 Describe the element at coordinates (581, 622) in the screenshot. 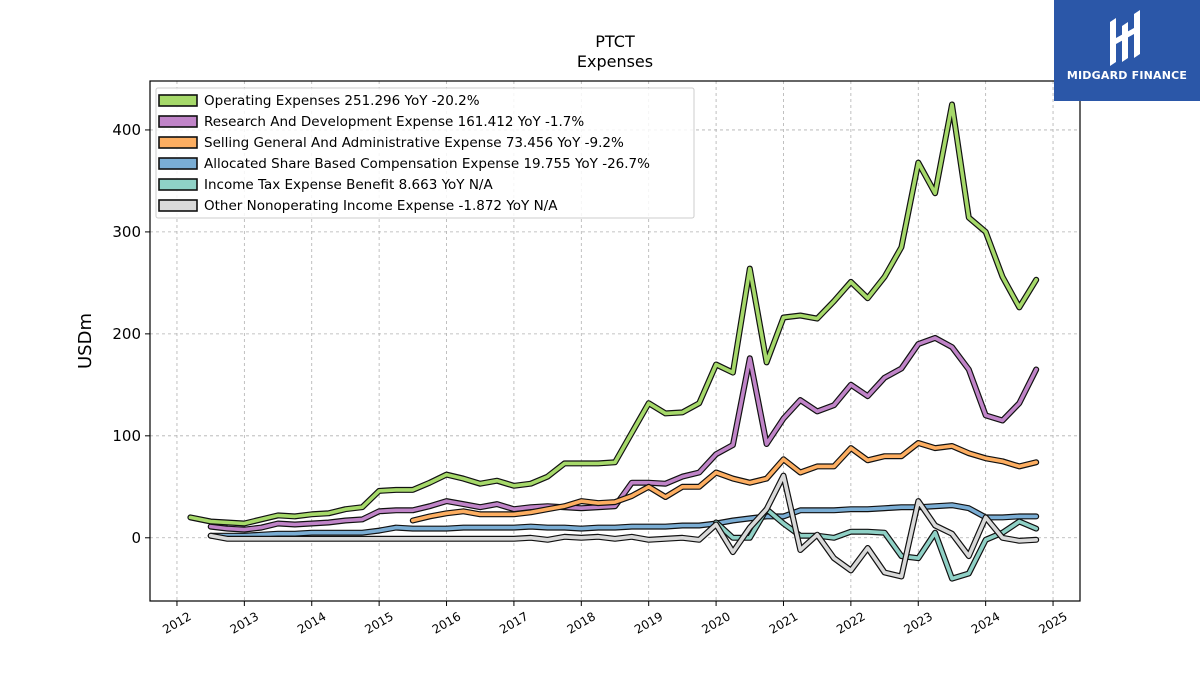

I see `x-tick-label: 2018` at that location.